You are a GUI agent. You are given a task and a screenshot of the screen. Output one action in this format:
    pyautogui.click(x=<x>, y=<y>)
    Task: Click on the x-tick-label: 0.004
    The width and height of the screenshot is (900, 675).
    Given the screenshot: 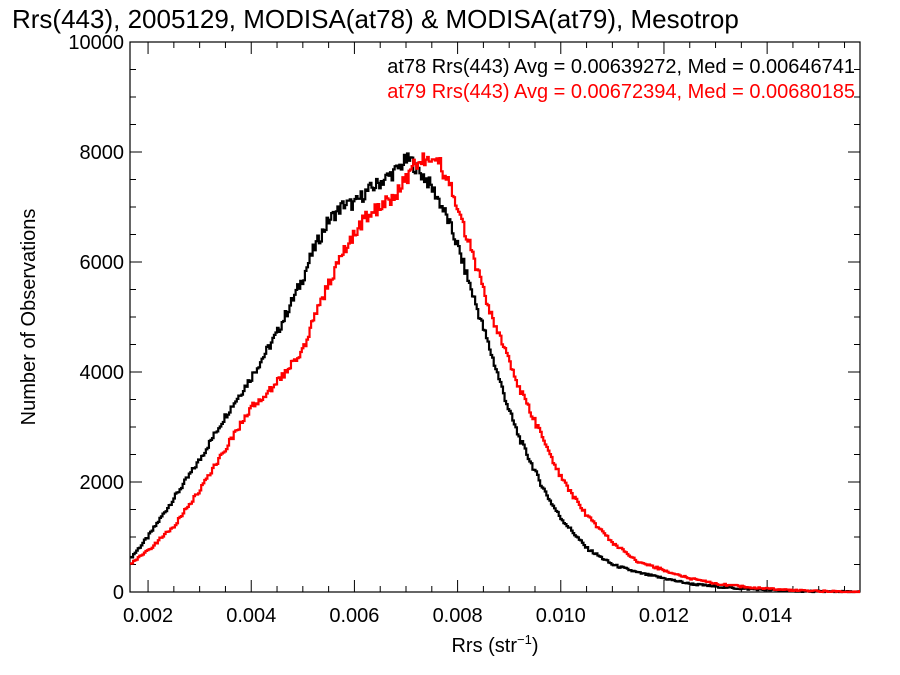 What is the action you would take?
    pyautogui.click(x=251, y=616)
    